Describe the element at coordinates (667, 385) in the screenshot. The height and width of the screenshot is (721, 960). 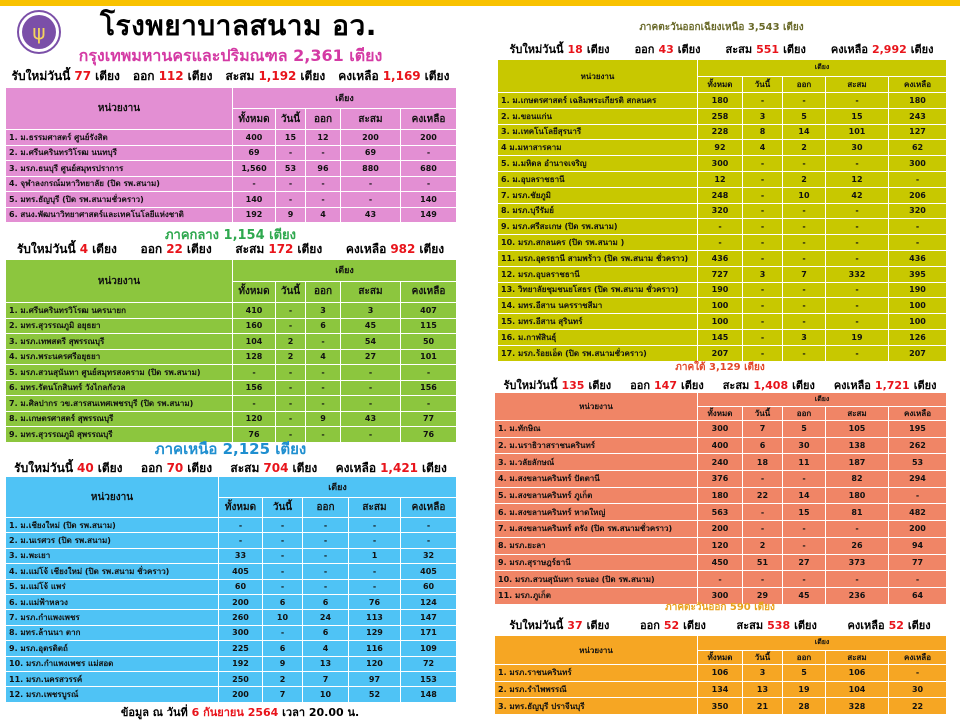
I see `summary-out: ออก 147 เตียง` at that location.